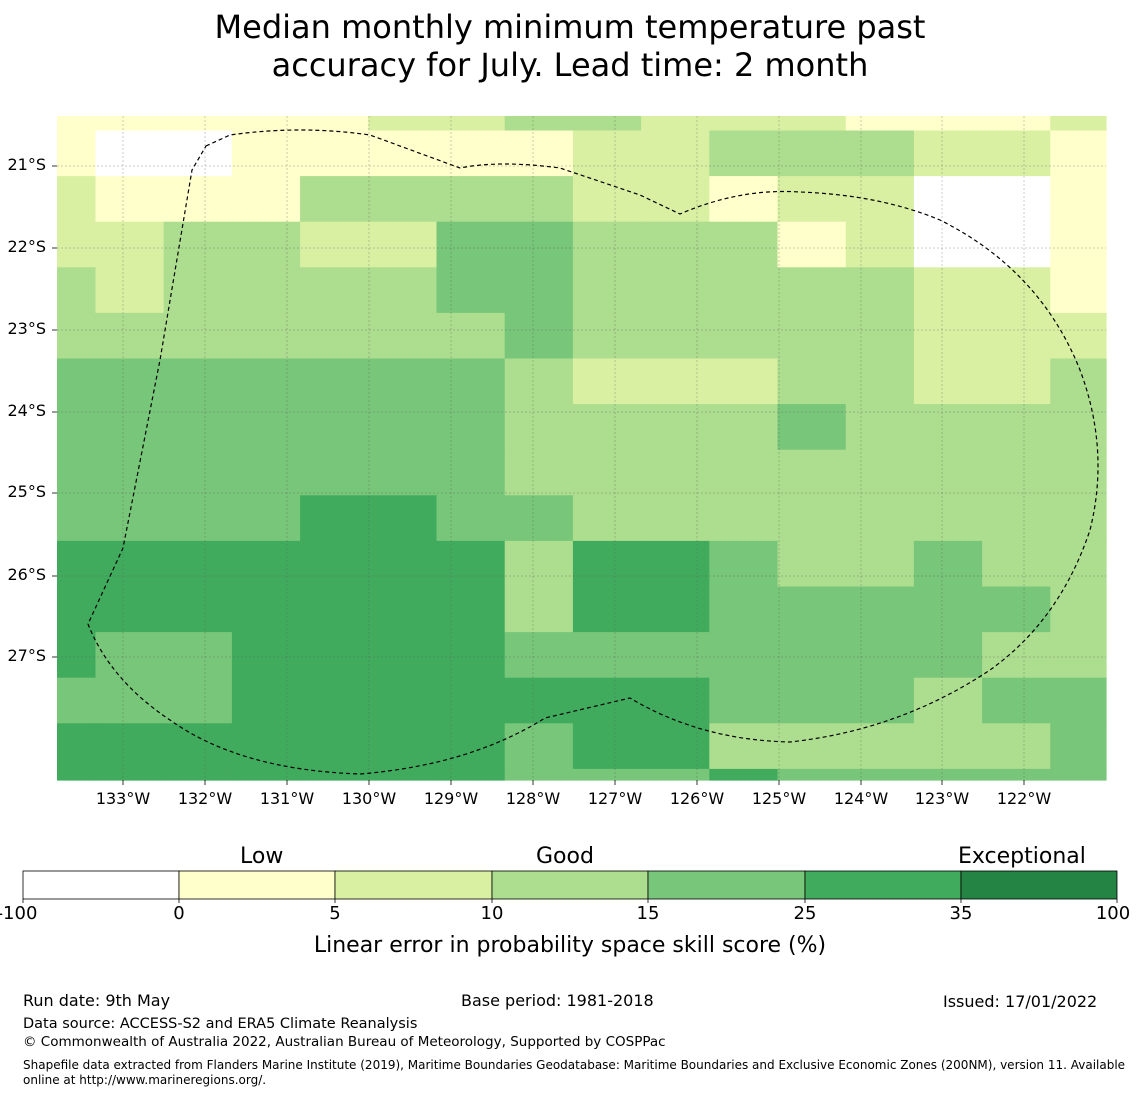 The height and width of the screenshot is (1095, 1140). What do you see at coordinates (123, 798) in the screenshot?
I see `lon-label-133w: 133°W` at bounding box center [123, 798].